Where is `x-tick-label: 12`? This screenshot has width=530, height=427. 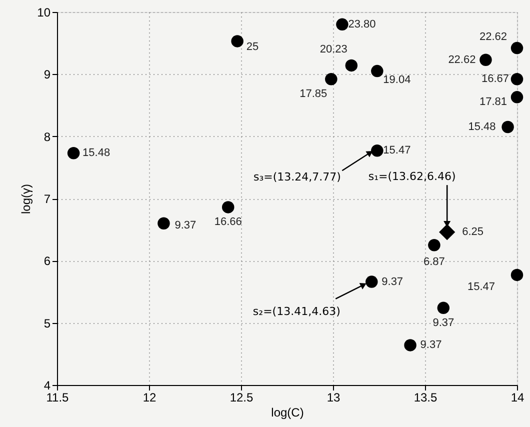 x-tick-label: 12 is located at coordinates (149, 397).